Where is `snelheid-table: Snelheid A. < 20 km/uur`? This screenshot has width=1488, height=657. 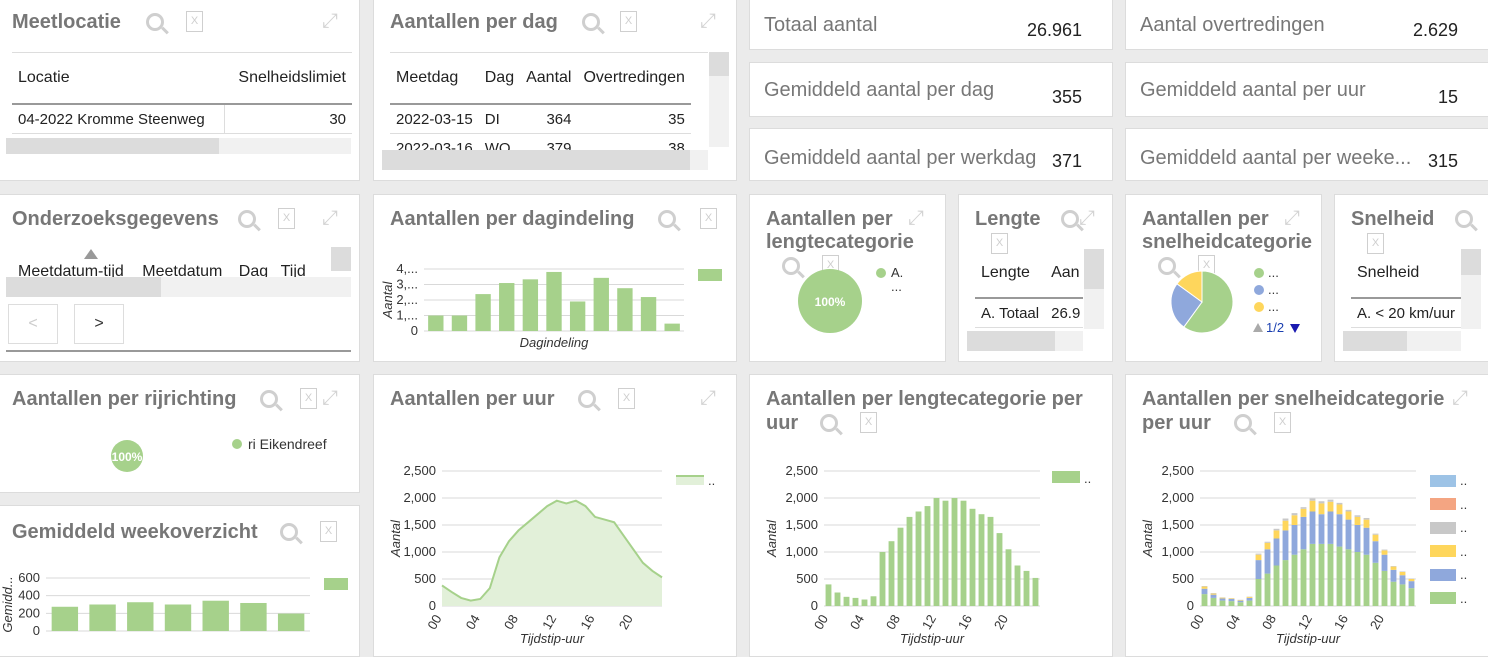
snelheid-table: Snelheid A. < 20 km/uur is located at coordinates (1406, 288).